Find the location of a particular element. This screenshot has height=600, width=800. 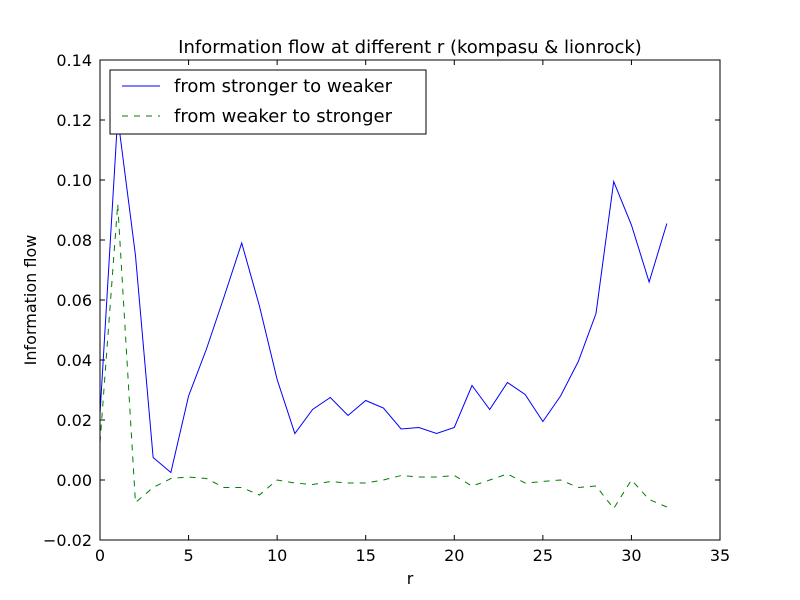

x-tick-label: 5 is located at coordinates (188, 555).